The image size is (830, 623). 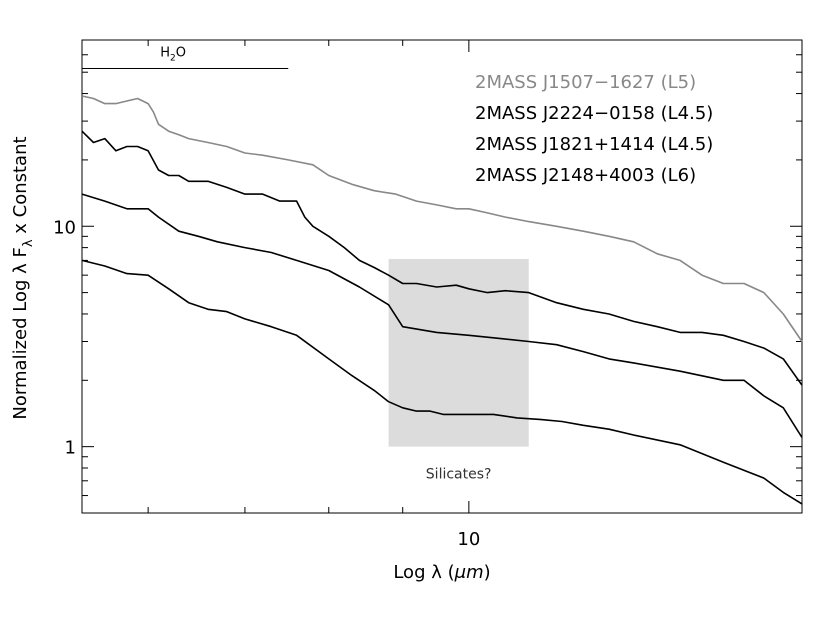 What do you see at coordinates (585, 82) in the screenshot?
I see `legend-entry-1: 2MASS J1507−1627 (L5)` at bounding box center [585, 82].